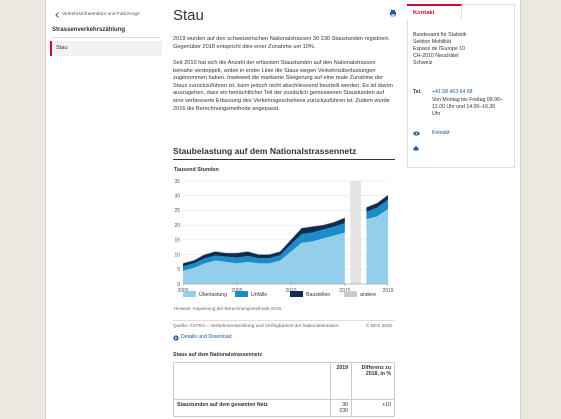 Image resolution: width=561 pixels, height=419 pixels. Describe the element at coordinates (106, 32) in the screenshot. I see `section-link: Strassenverkehrszählung` at that location.